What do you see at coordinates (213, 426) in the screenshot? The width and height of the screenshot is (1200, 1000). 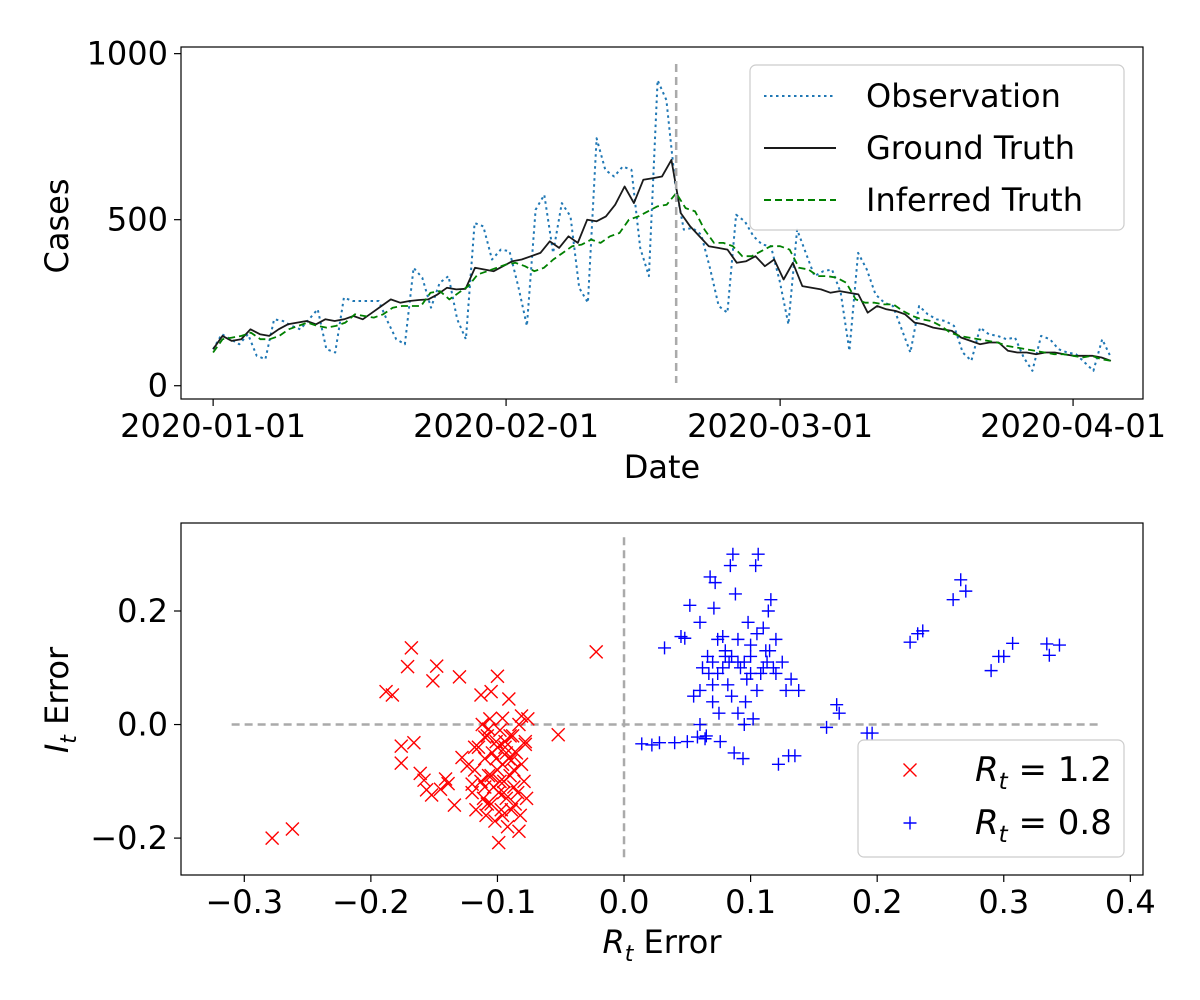 I see `x-tick-label-0: 2020-01-01` at bounding box center [213, 426].